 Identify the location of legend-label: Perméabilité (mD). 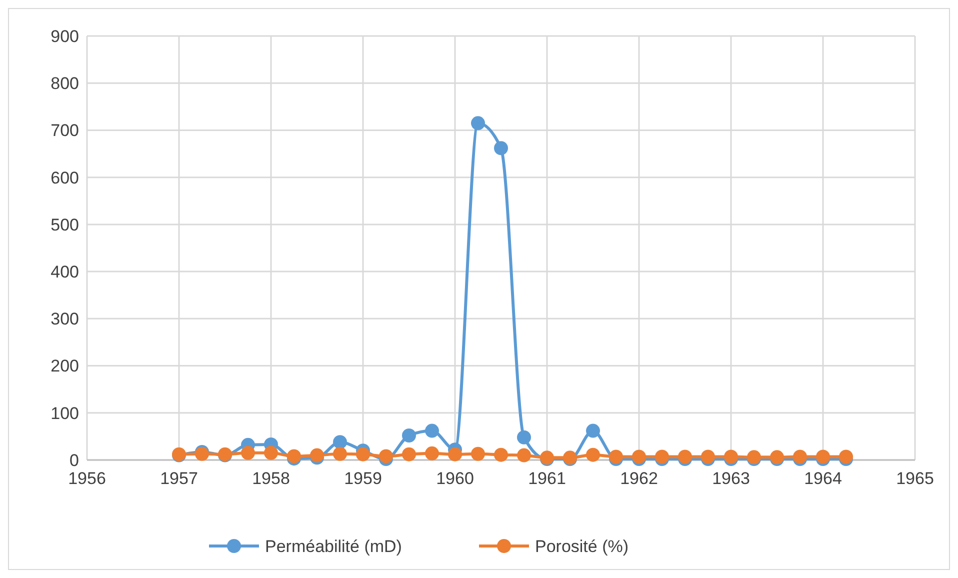
(333, 546).